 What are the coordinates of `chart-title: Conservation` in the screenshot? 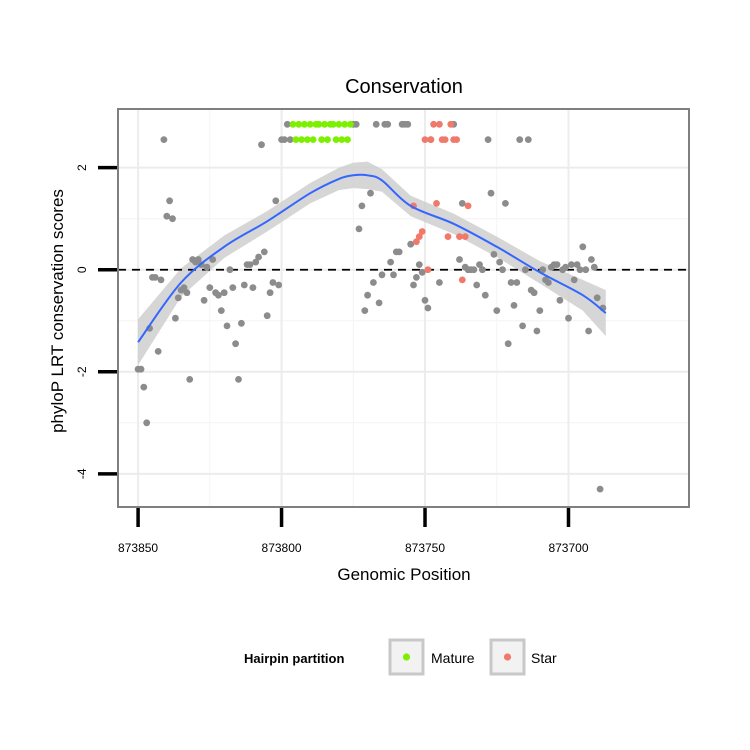 It's located at (404, 87).